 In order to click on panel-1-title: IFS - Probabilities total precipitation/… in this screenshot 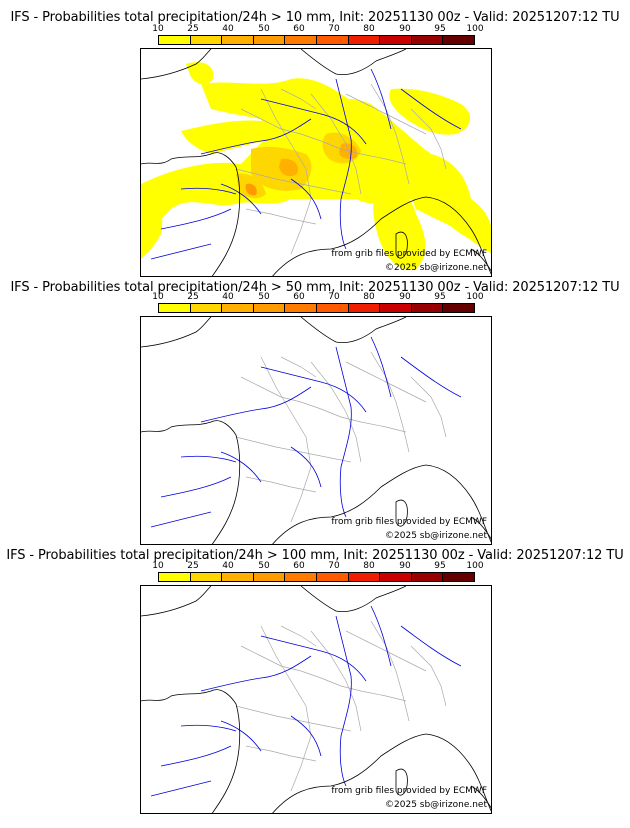, I will do `click(315, 17)`.